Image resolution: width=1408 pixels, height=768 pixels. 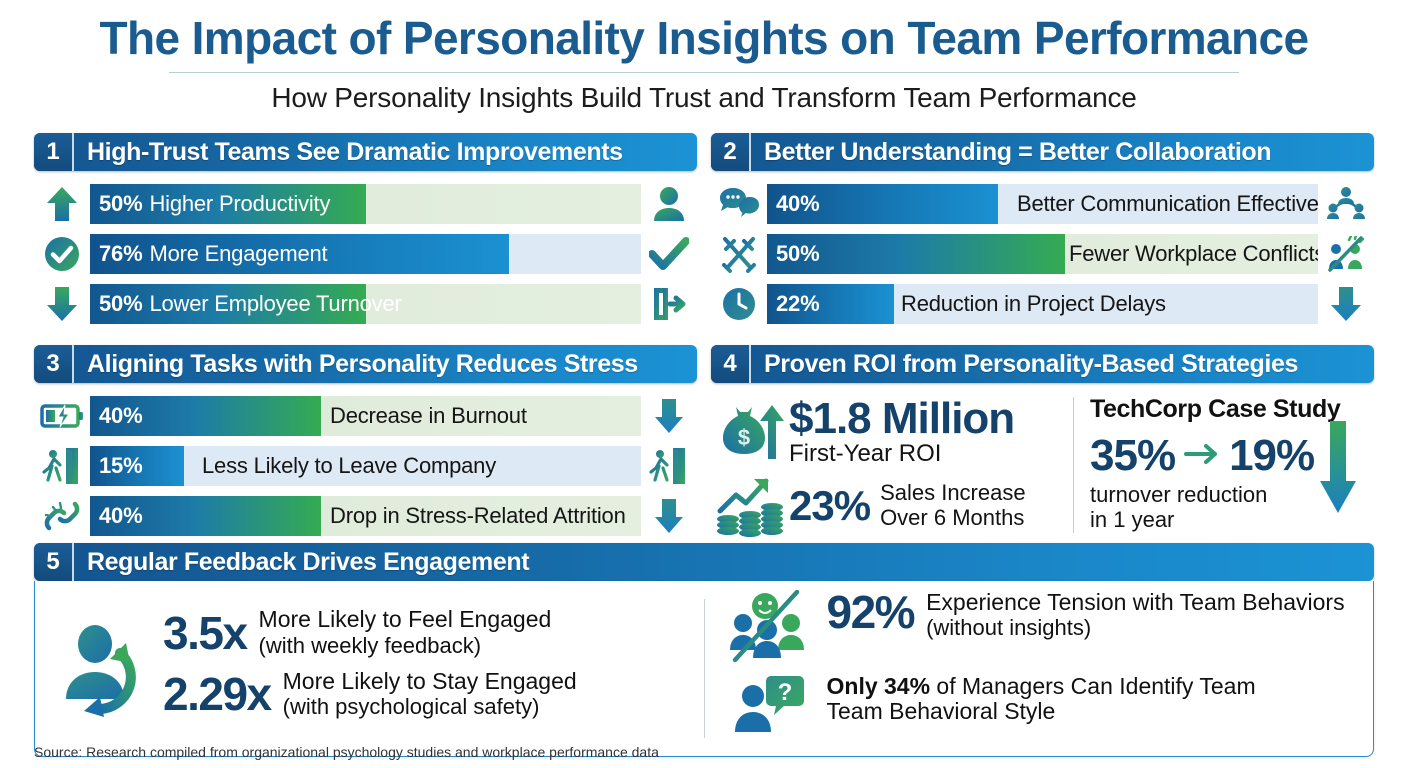 I want to click on case-study-note: turnover reduction in 1 year, so click(x=1232, y=507).